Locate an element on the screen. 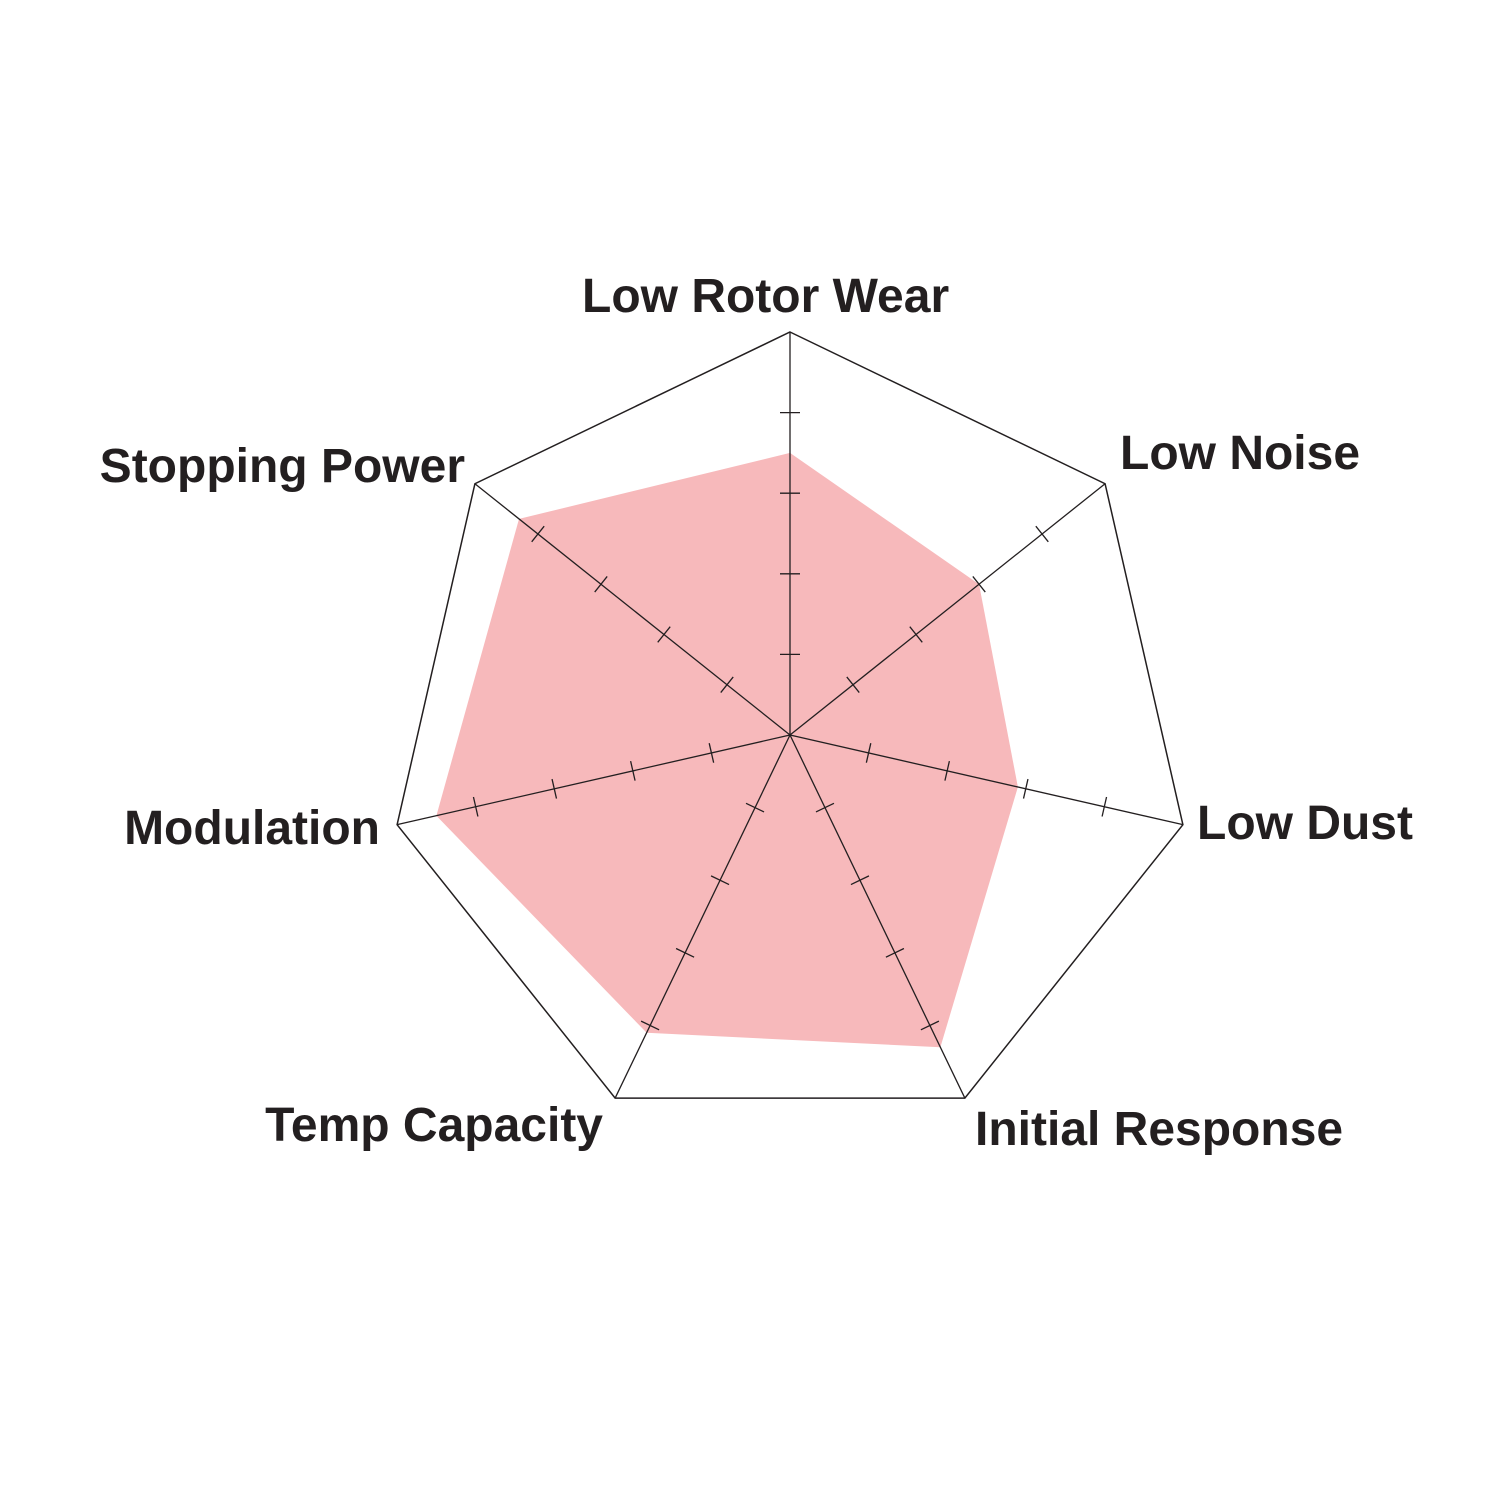 The image size is (1500, 1500). axis-label-temp-capacity: Temp Capacity is located at coordinates (434, 1125).